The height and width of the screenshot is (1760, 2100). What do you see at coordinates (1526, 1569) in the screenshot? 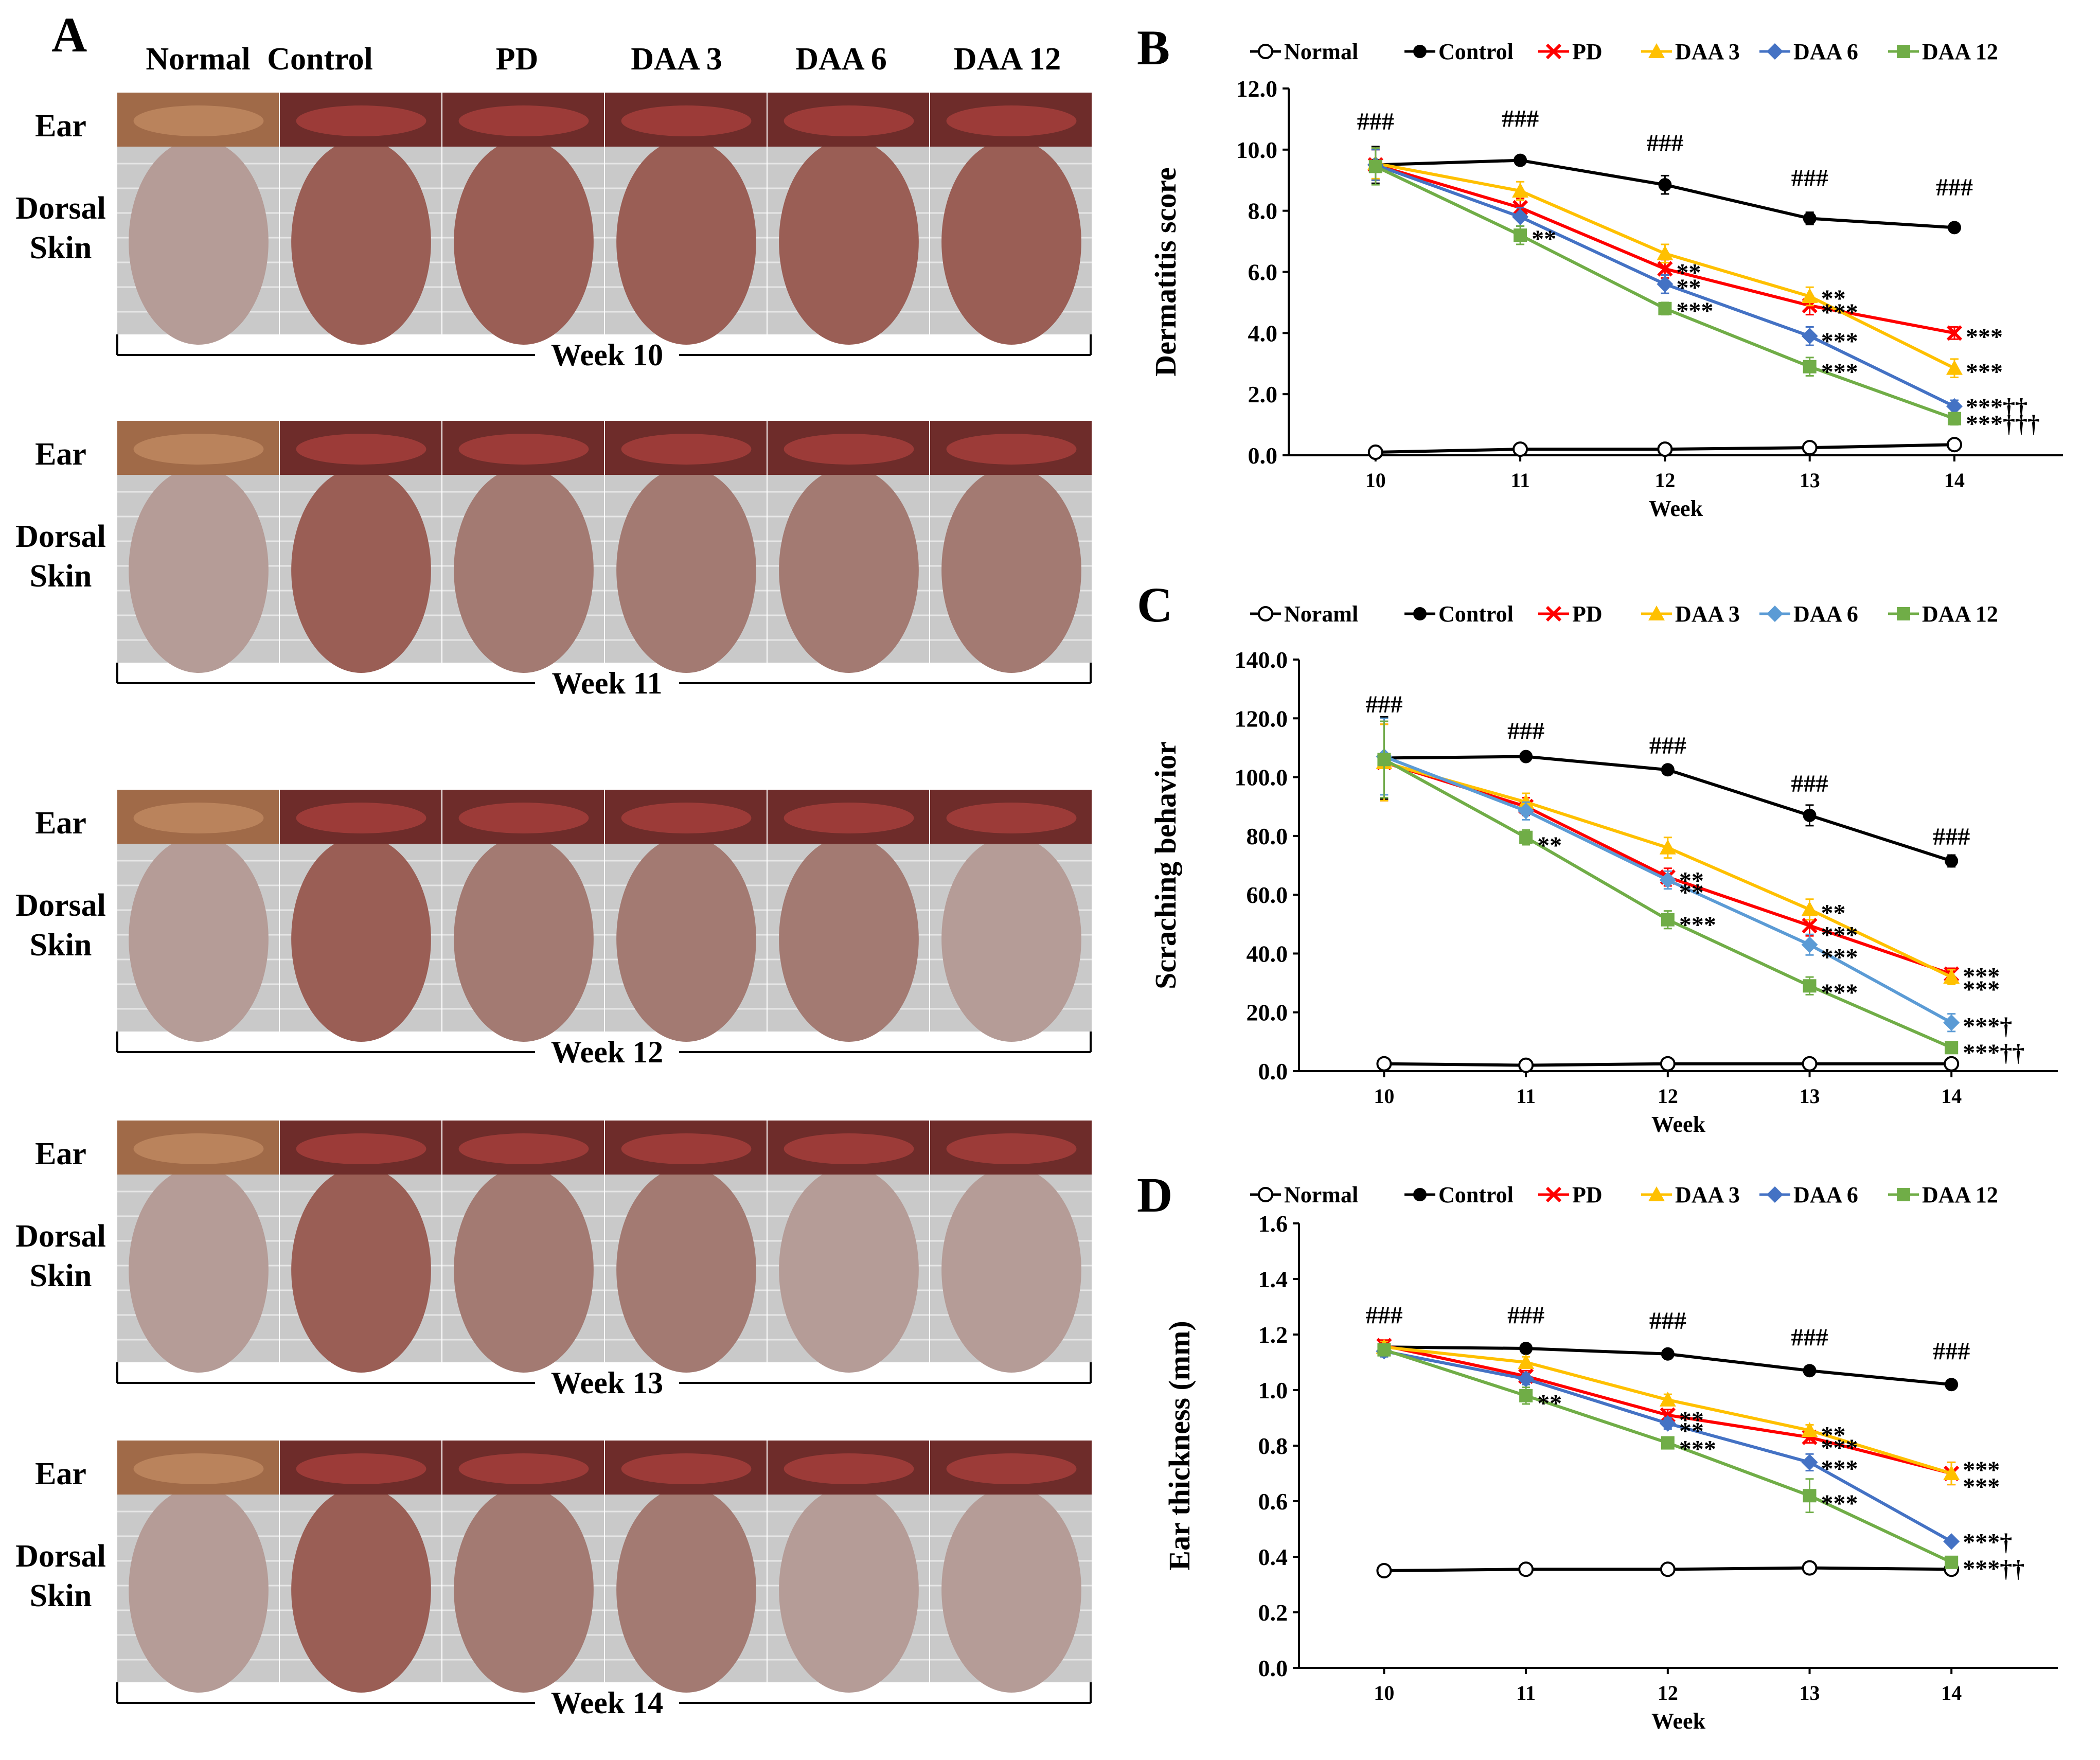
I see `data-point-normal` at bounding box center [1526, 1569].